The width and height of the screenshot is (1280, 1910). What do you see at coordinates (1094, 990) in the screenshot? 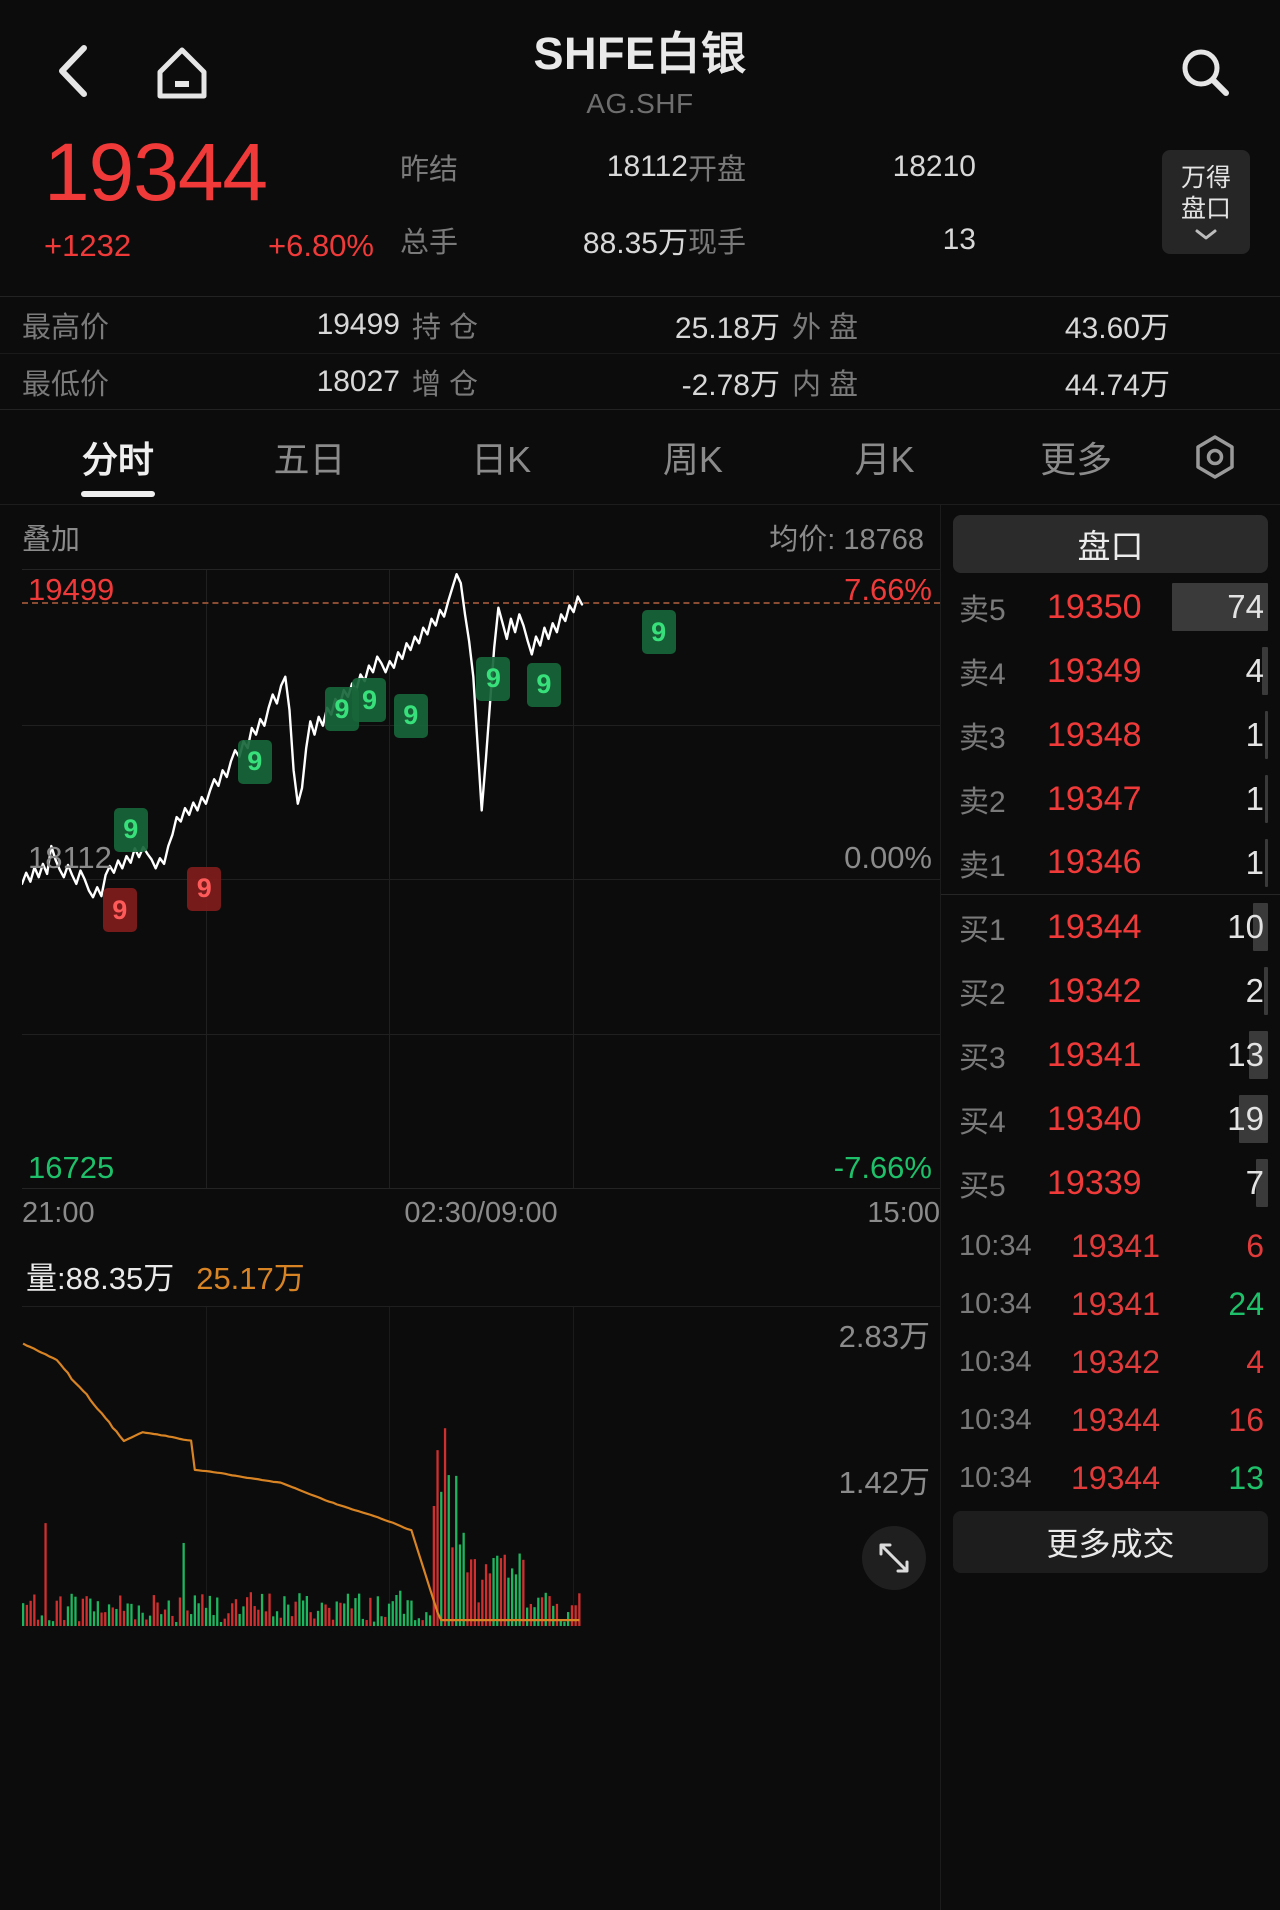
I see `orderbook-price: 19342` at bounding box center [1094, 990].